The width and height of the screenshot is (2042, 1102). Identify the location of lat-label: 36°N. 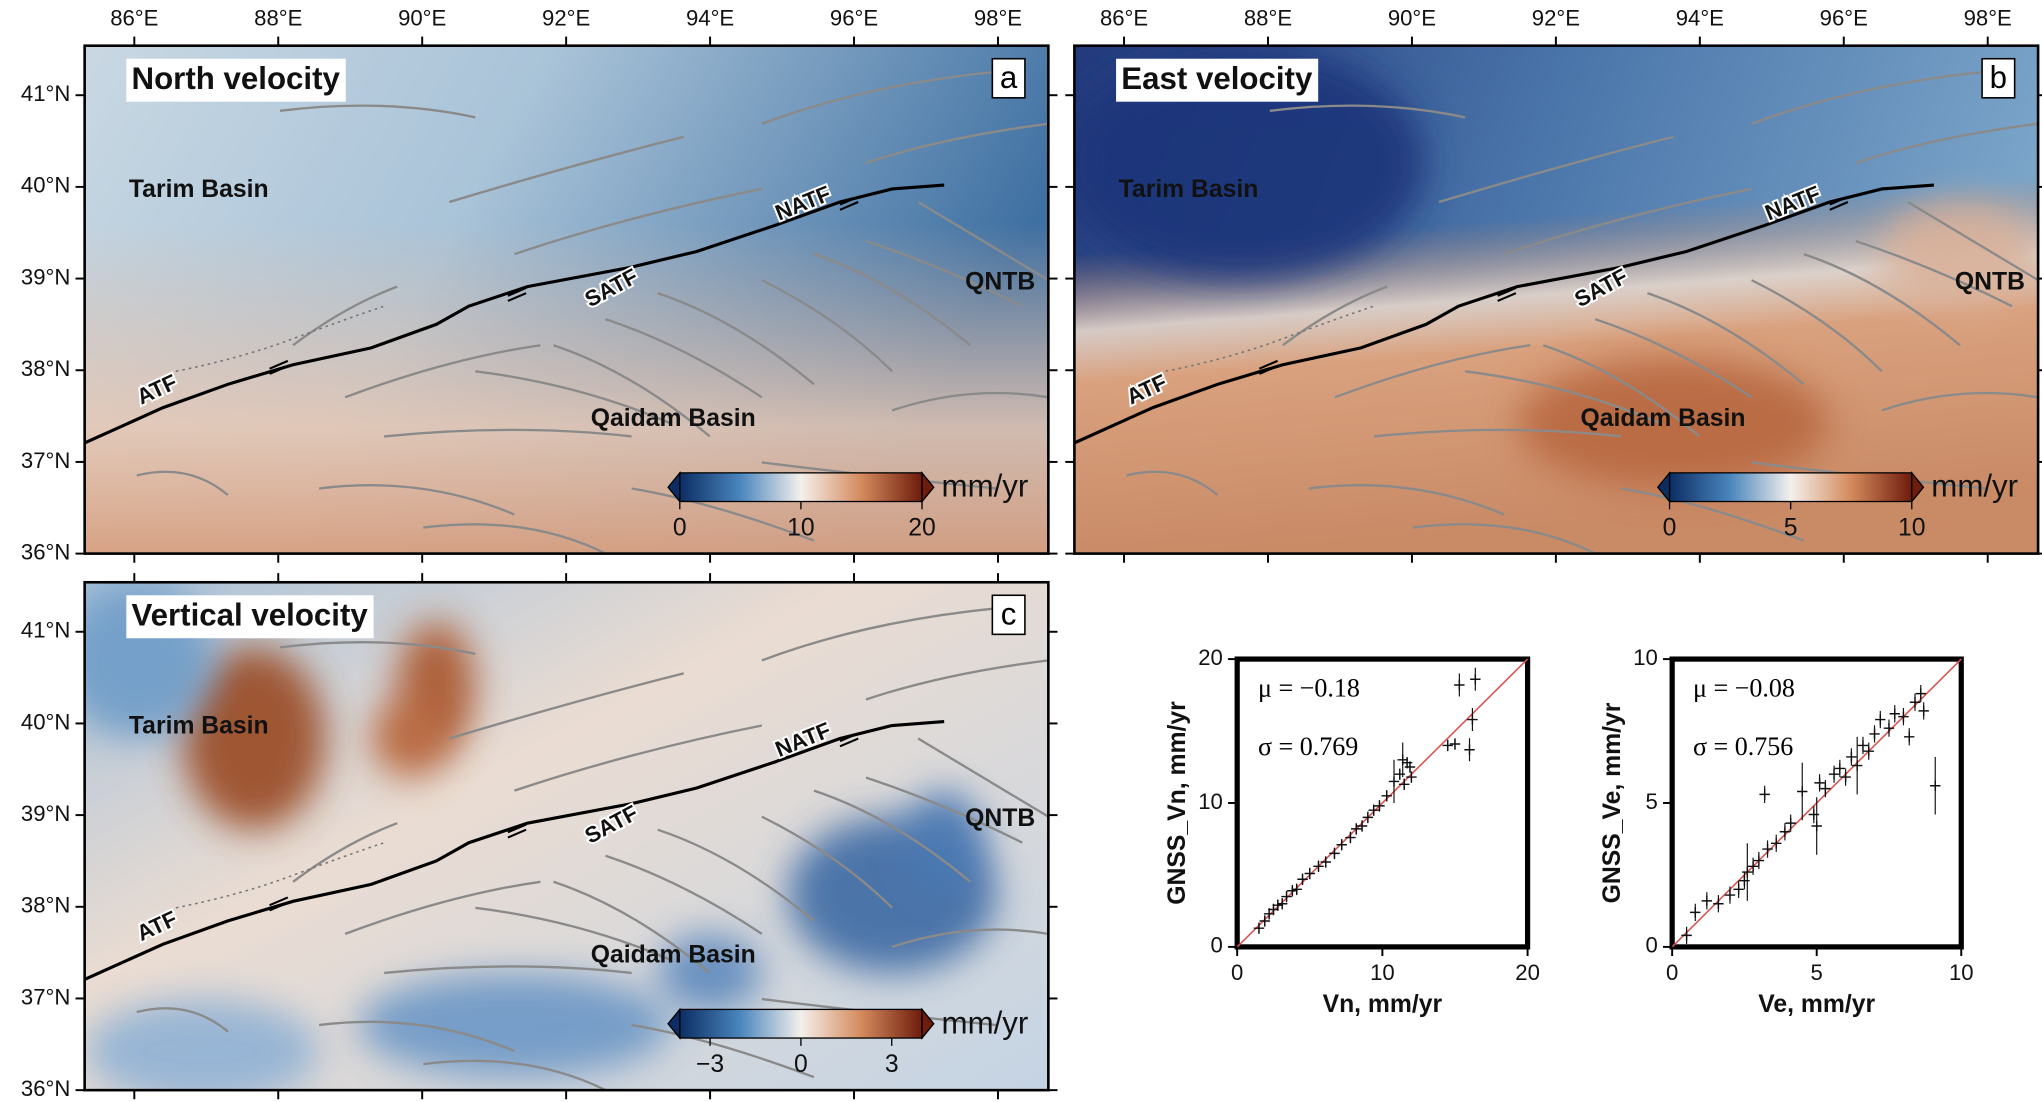
(45, 551).